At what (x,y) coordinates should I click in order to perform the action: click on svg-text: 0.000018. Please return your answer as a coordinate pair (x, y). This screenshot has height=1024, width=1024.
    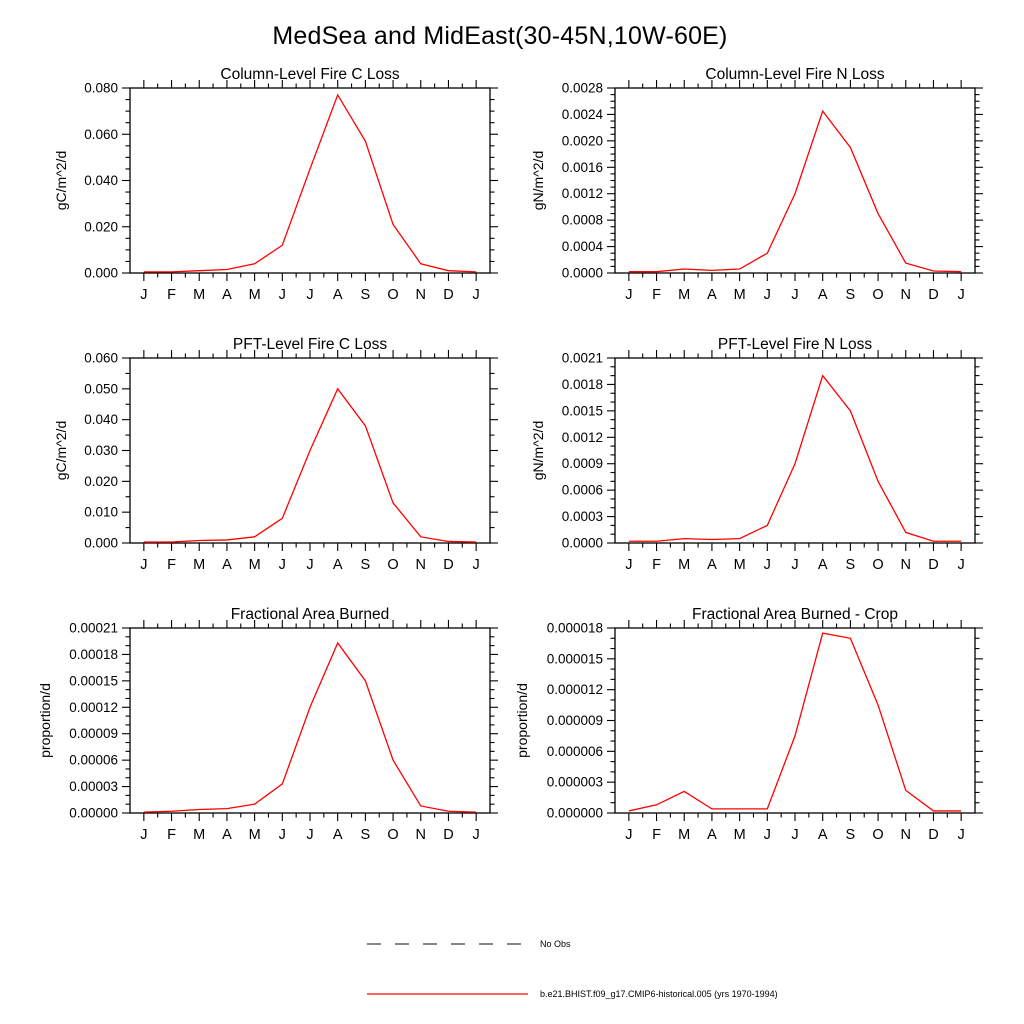
    Looking at the image, I should click on (575, 628).